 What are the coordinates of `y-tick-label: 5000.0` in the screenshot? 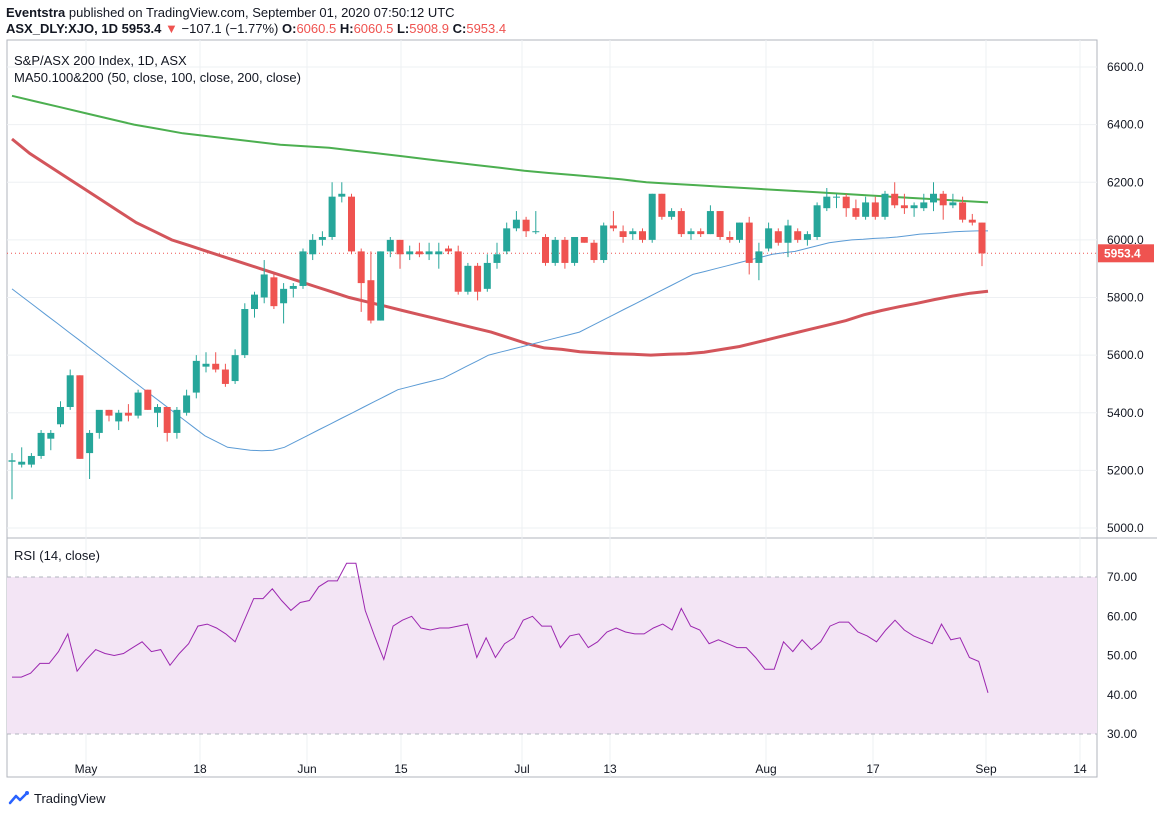 It's located at (1125, 528).